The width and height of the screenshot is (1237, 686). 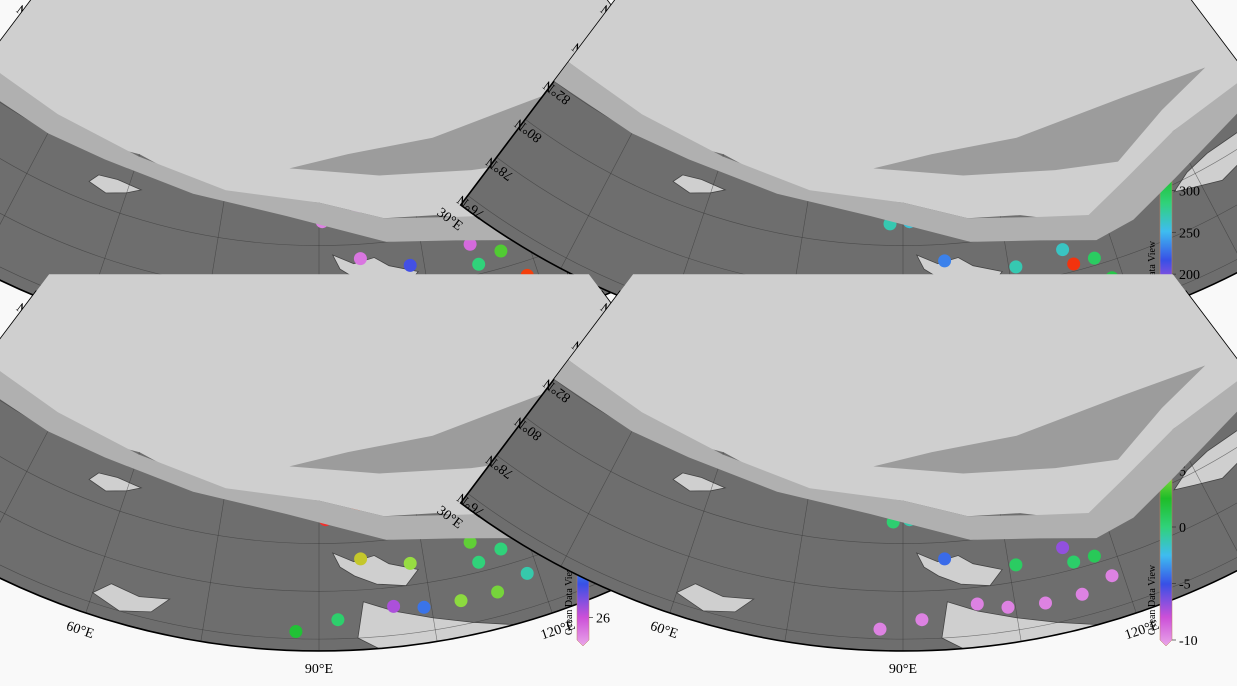 What do you see at coordinates (603, 618) in the screenshot?
I see `colorbar-tick-label: 26` at bounding box center [603, 618].